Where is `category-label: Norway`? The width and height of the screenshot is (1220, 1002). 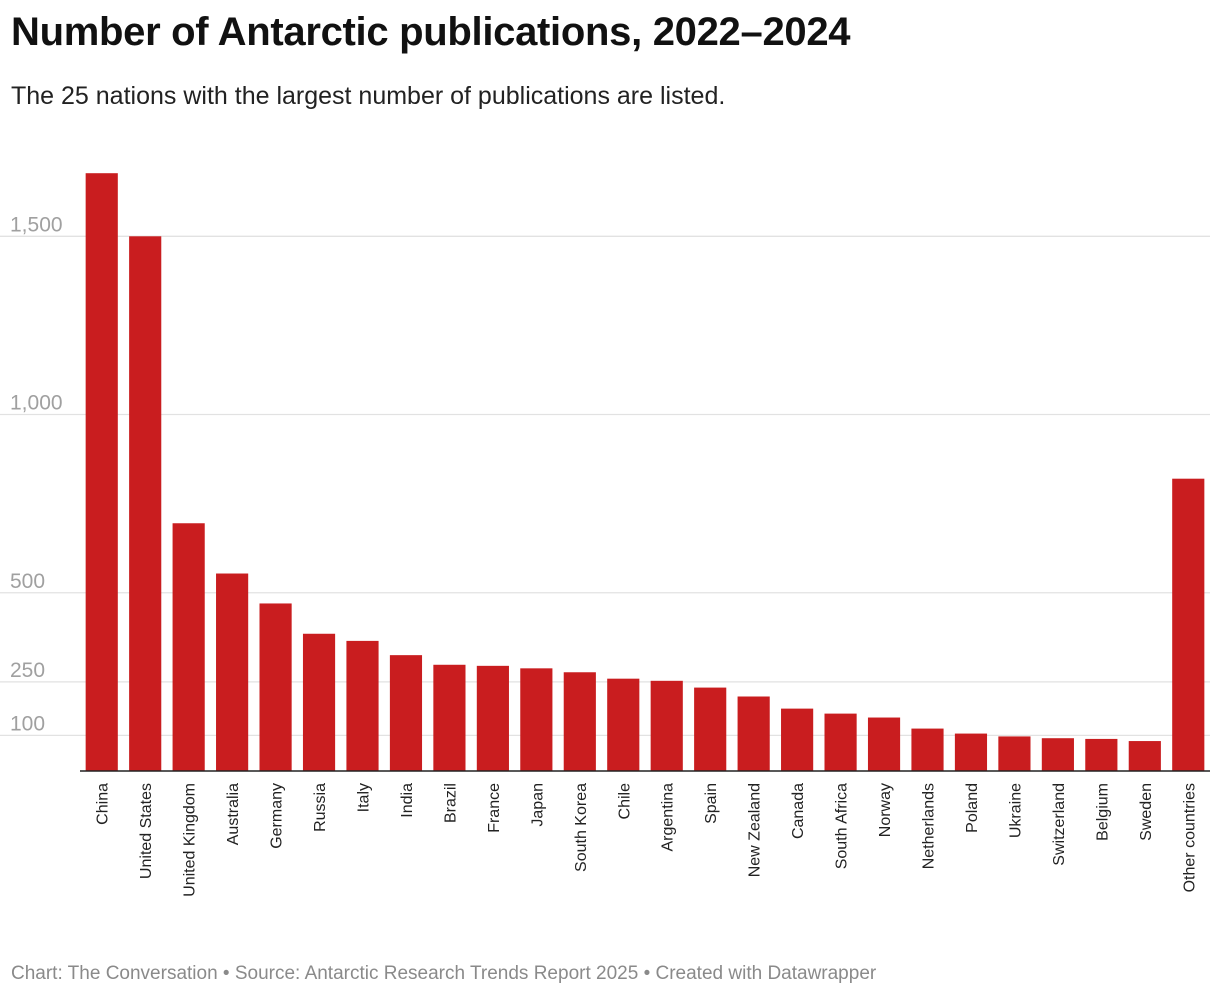 category-label: Norway is located at coordinates (885, 810).